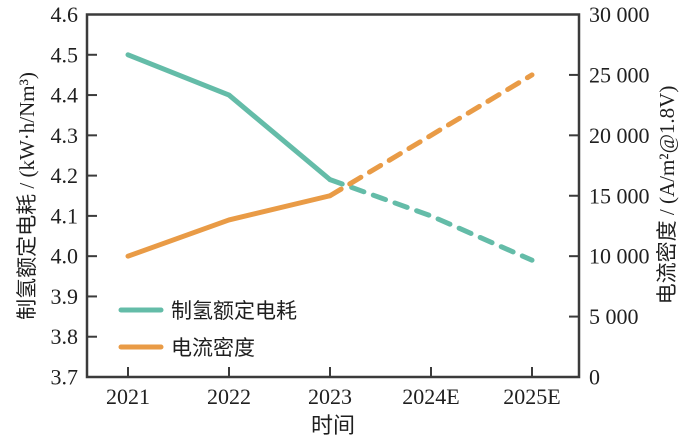 This screenshot has height=448, width=700. I want to click on legend-label-power-consumption: 制氢额定电耗, so click(234, 311).